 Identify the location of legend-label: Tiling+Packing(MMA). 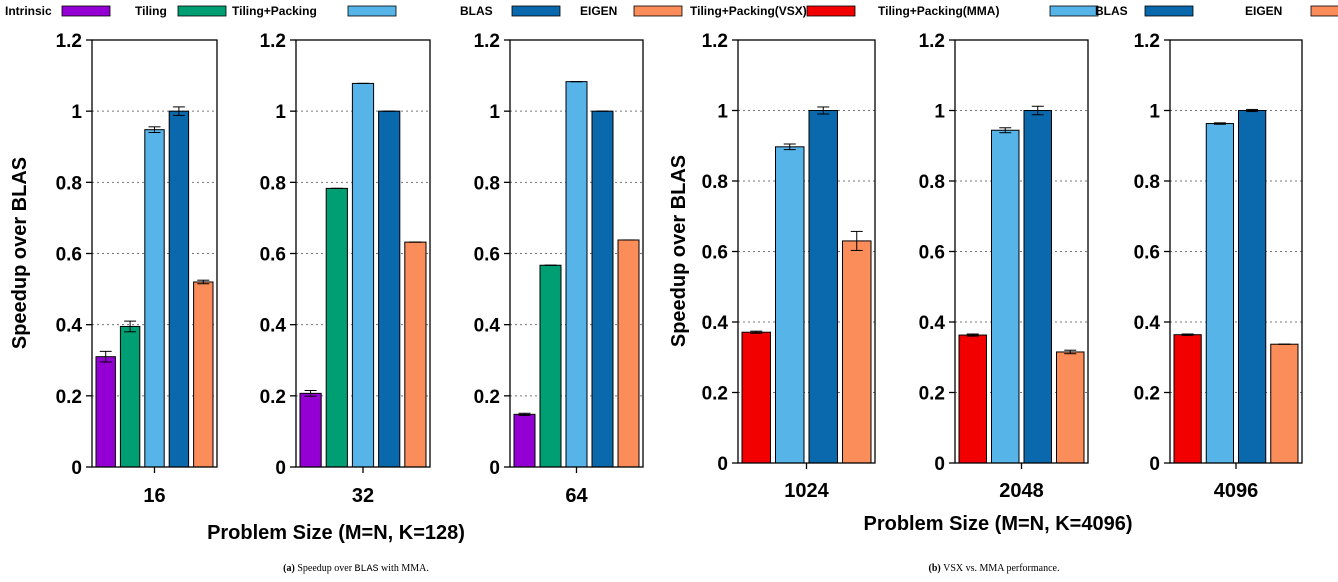
(938, 11).